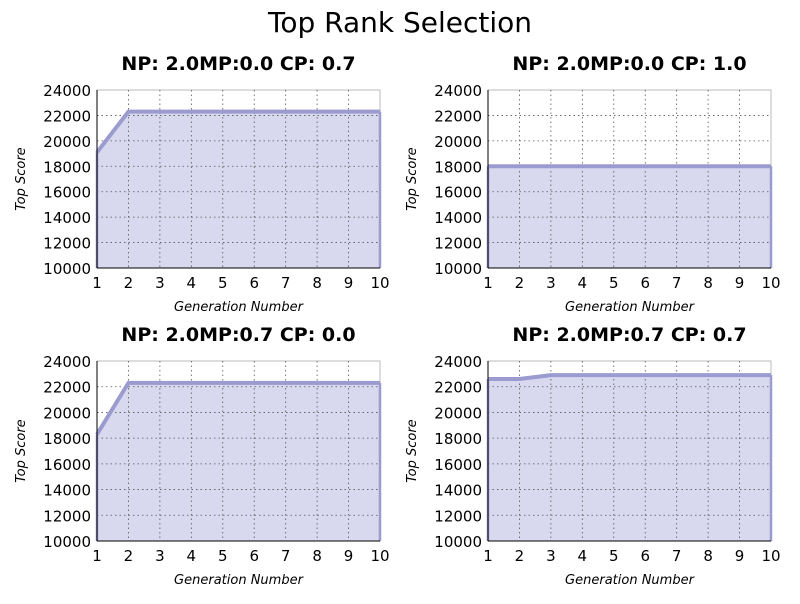  Describe the element at coordinates (400, 22) in the screenshot. I see `figure-title: Top Rank Selection` at that location.